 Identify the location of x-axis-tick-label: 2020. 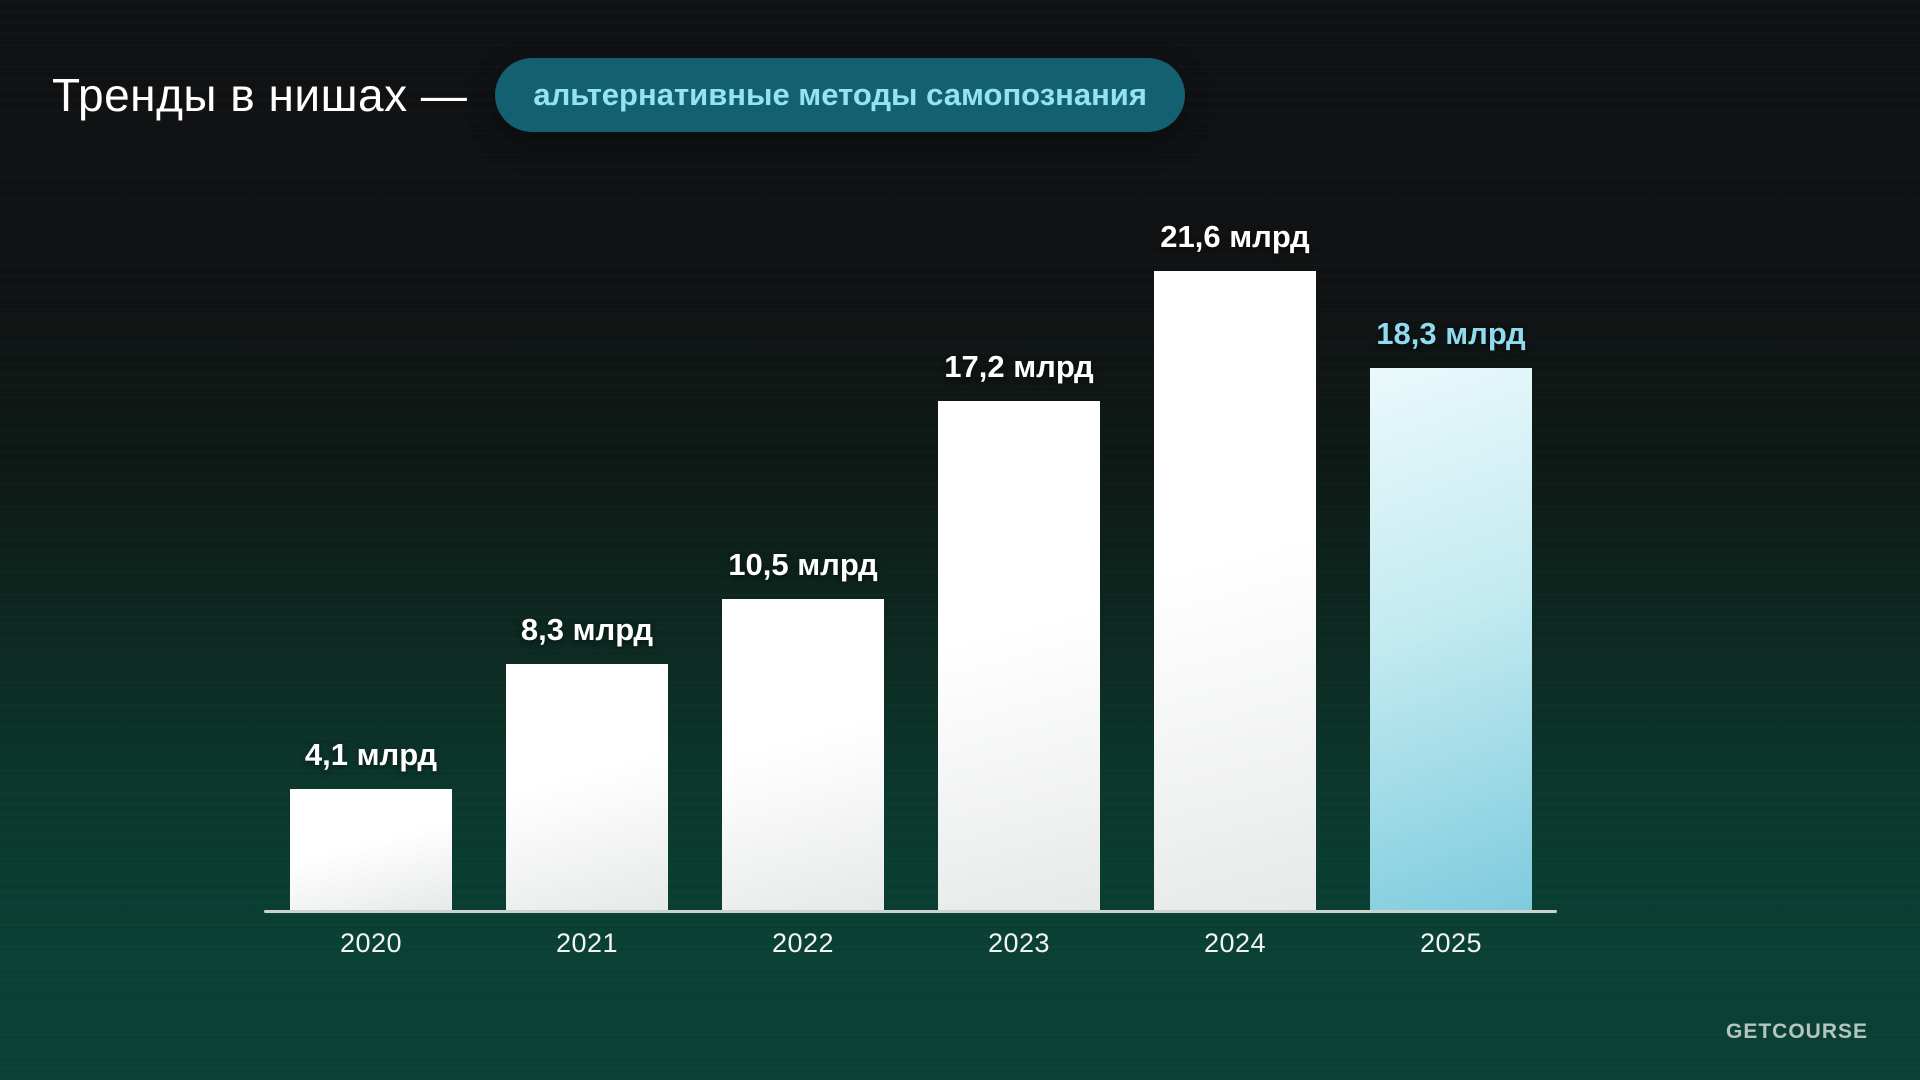
(371, 943).